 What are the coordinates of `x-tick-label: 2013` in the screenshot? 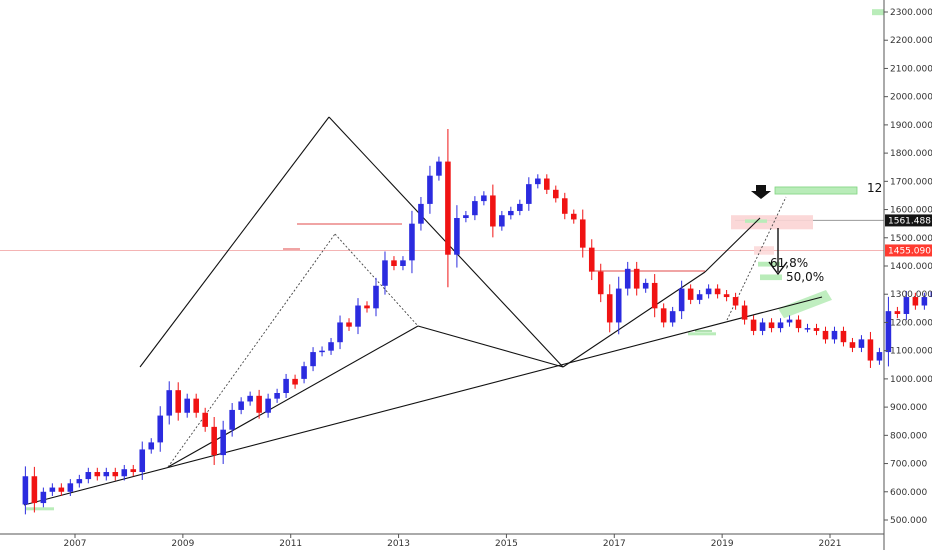 It's located at (398, 544).